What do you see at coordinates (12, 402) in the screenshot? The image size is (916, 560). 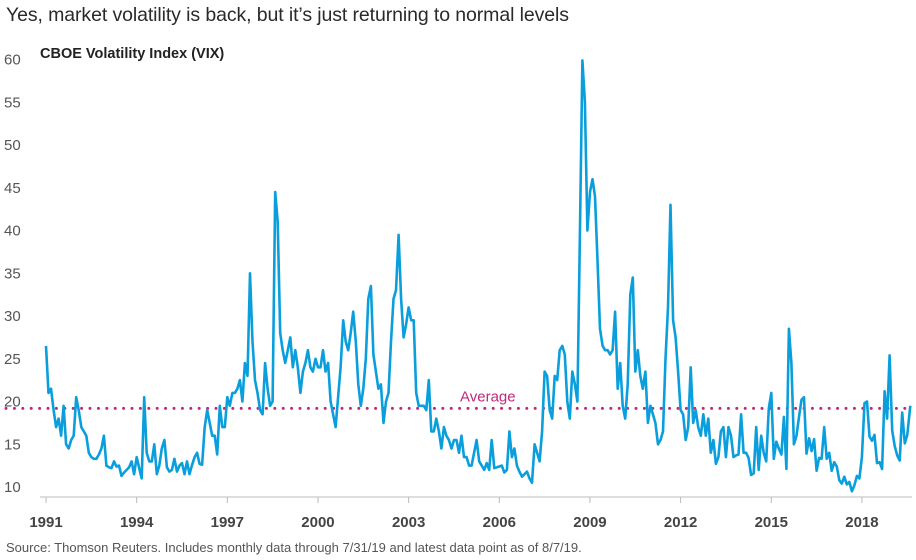 I see `y-tick-label: 20` at bounding box center [12, 402].